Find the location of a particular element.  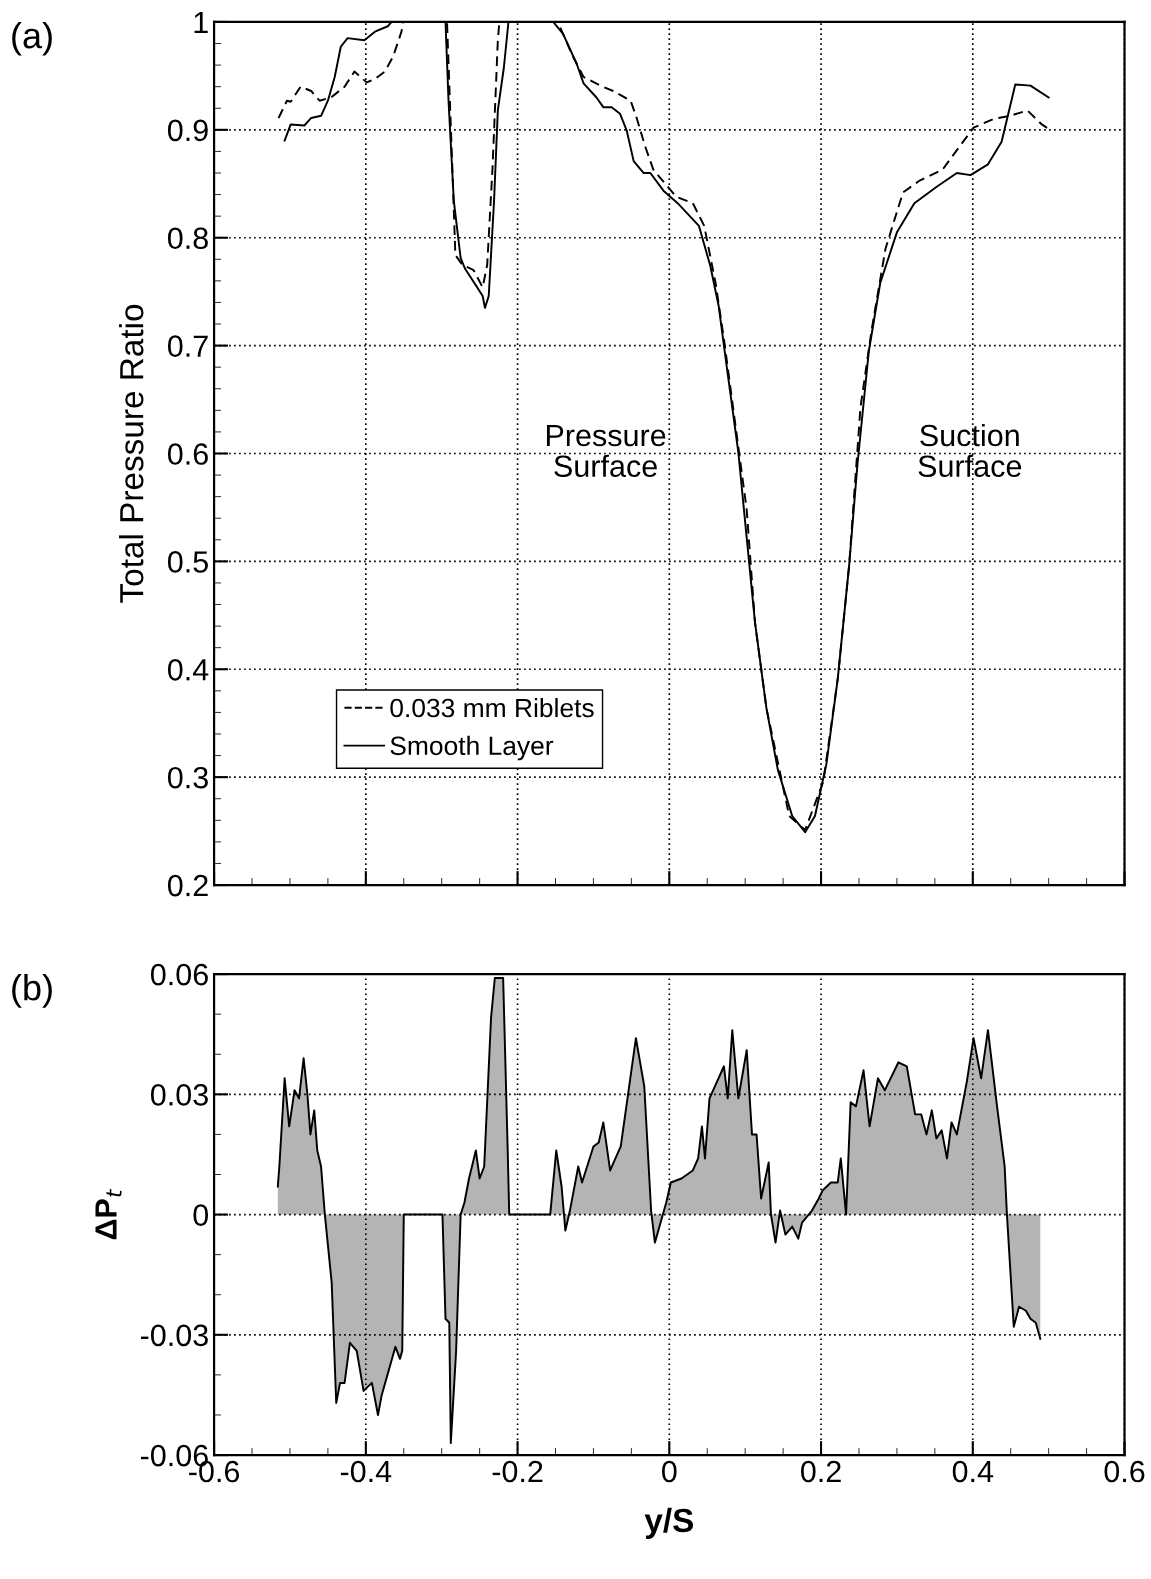

legend-label: 0.033 mm Riblets is located at coordinates (492, 707).